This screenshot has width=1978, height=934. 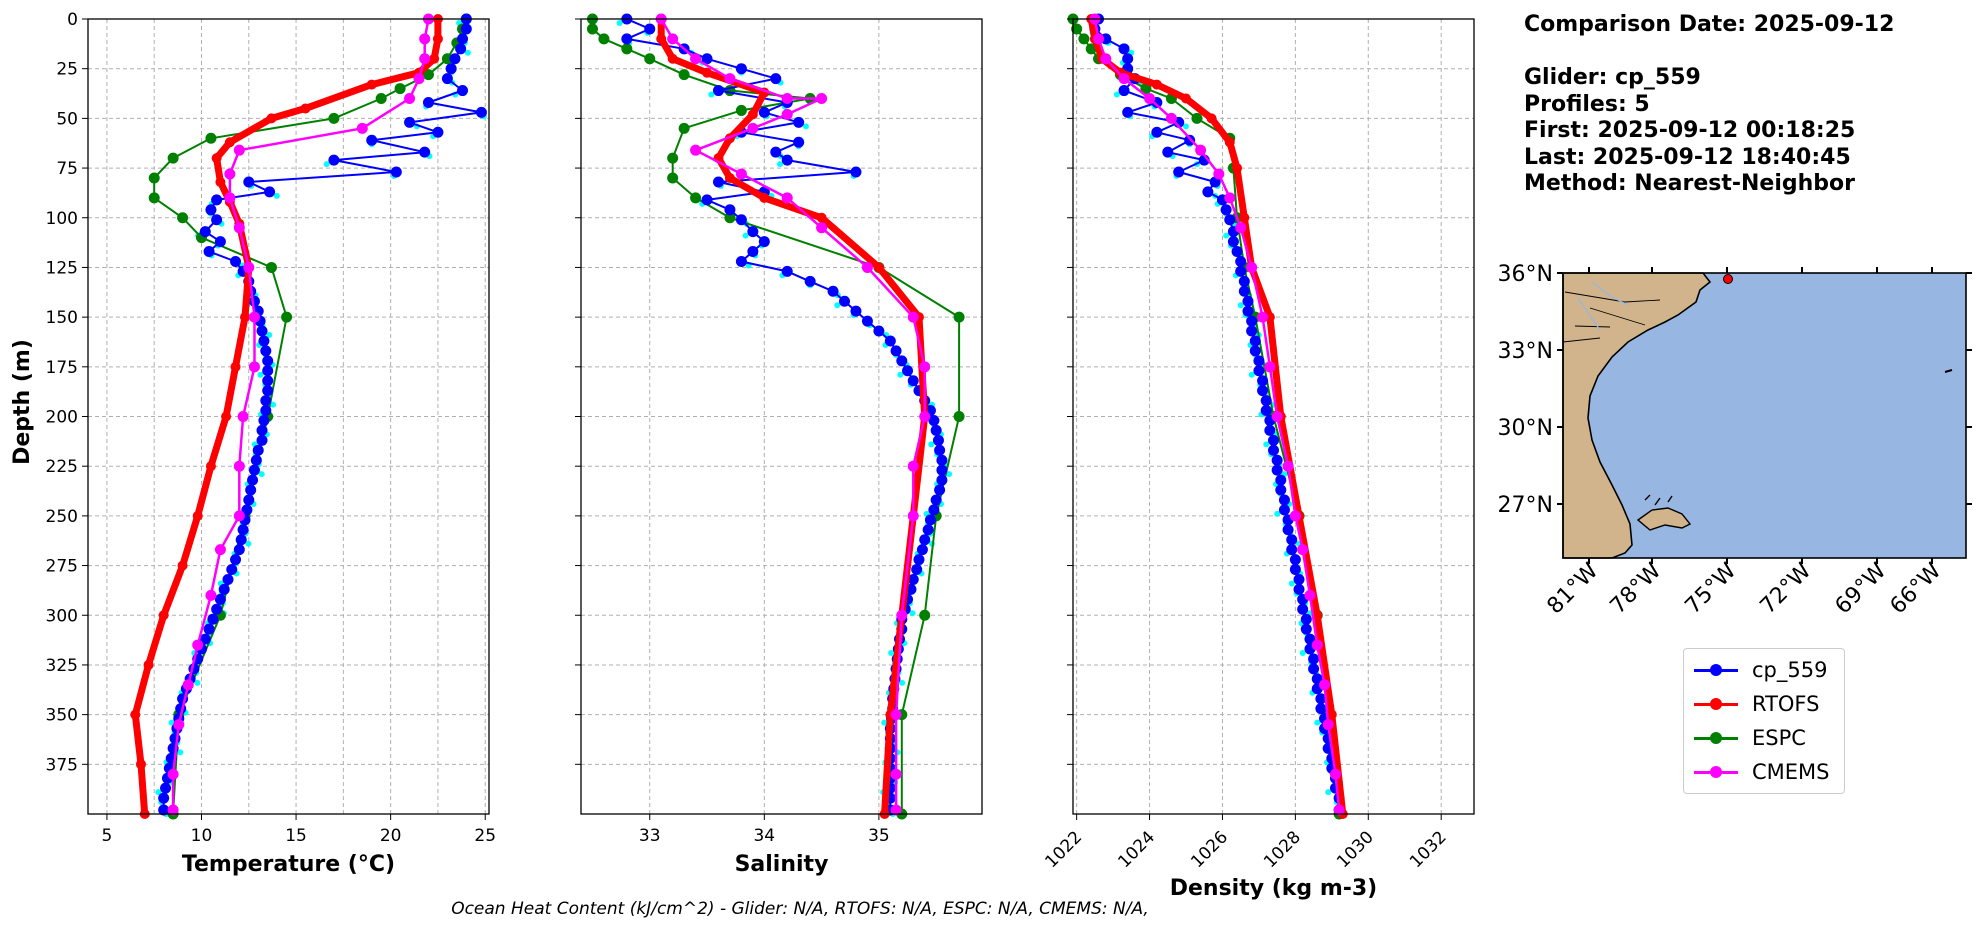 I want to click on glider-position-marker, so click(x=1728, y=279).